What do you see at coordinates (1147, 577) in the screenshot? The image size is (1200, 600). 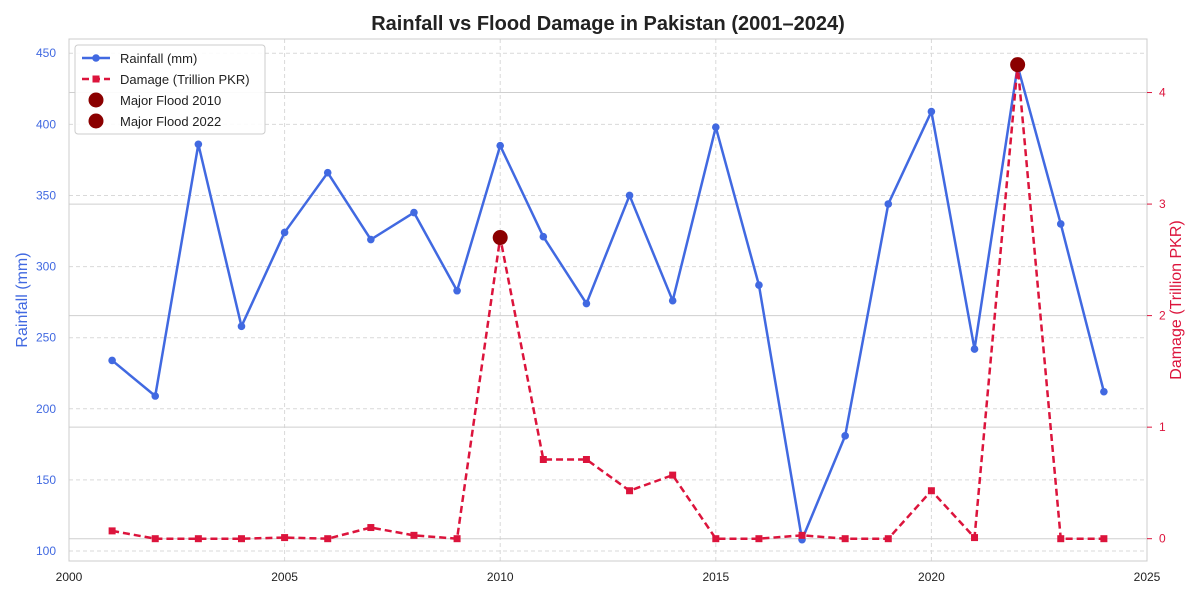 I see `x-tick-label: 2025` at bounding box center [1147, 577].